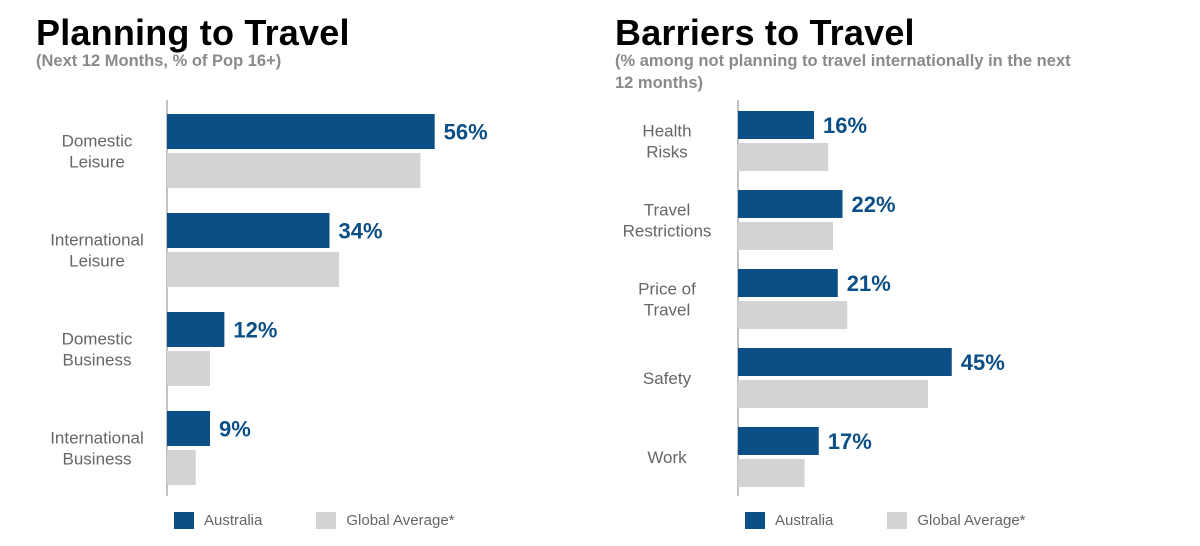  What do you see at coordinates (193, 32) in the screenshot?
I see `planning-chart-title: Planning to Travel` at bounding box center [193, 32].